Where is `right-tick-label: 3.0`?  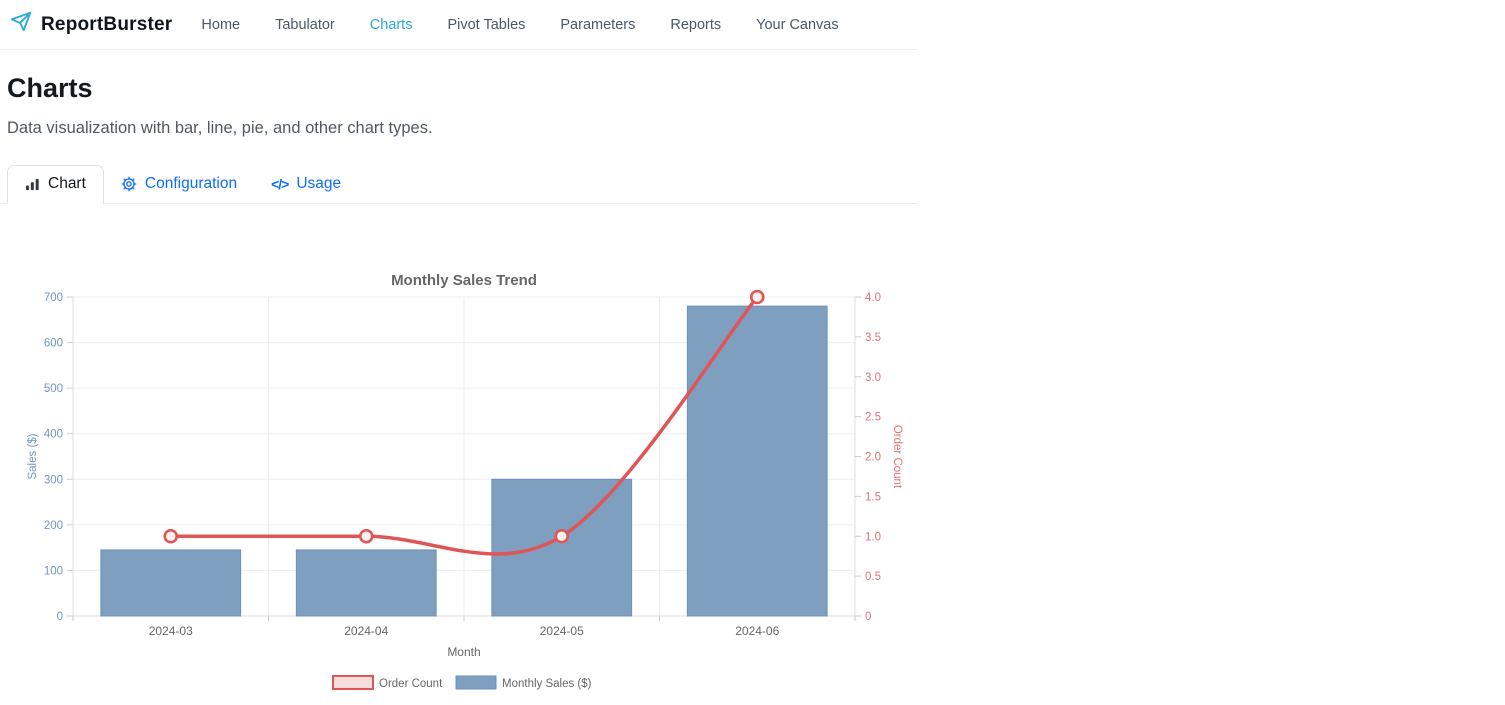
right-tick-label: 3.0 is located at coordinates (873, 378).